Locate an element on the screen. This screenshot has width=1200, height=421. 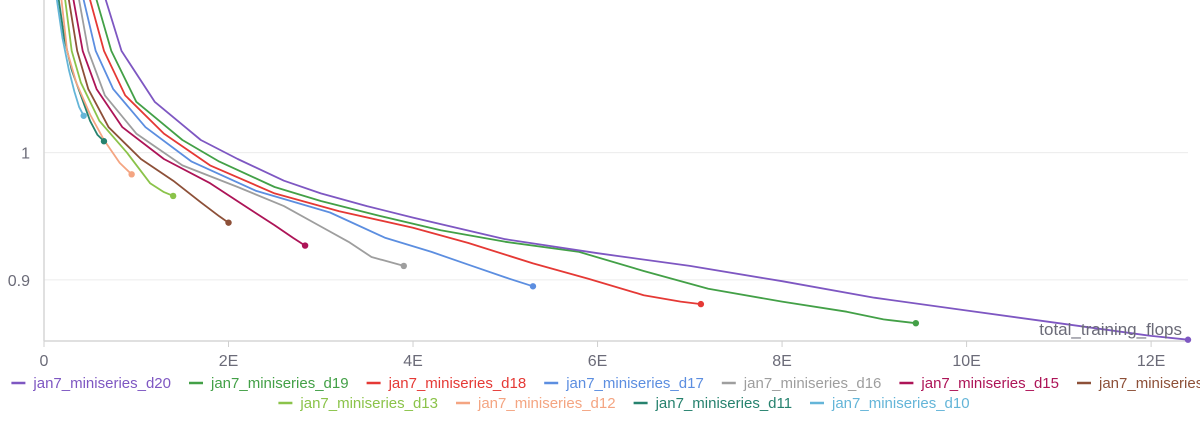
series-line-jan7-miniseries-d12 is located at coordinates (96, 88).